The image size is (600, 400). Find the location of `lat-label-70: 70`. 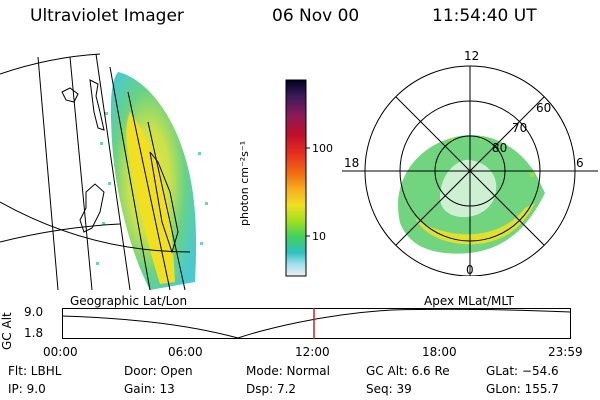

lat-label-70: 70 is located at coordinates (519, 128).